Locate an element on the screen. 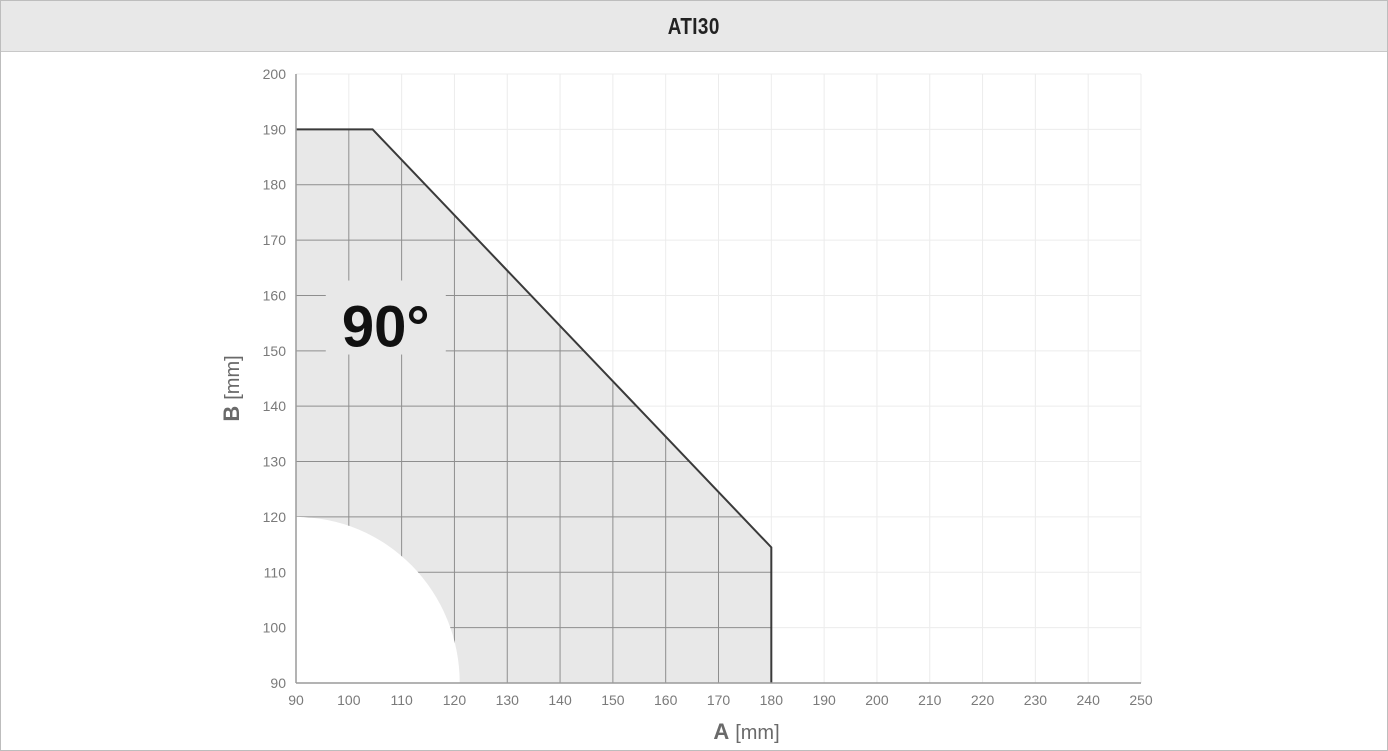  x-tick-180: 180 is located at coordinates (772, 700).